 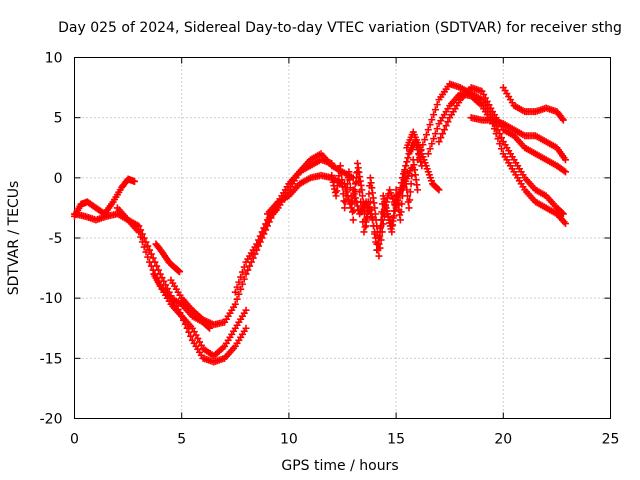 I want to click on x-tick-label: 10, so click(x=289, y=440).